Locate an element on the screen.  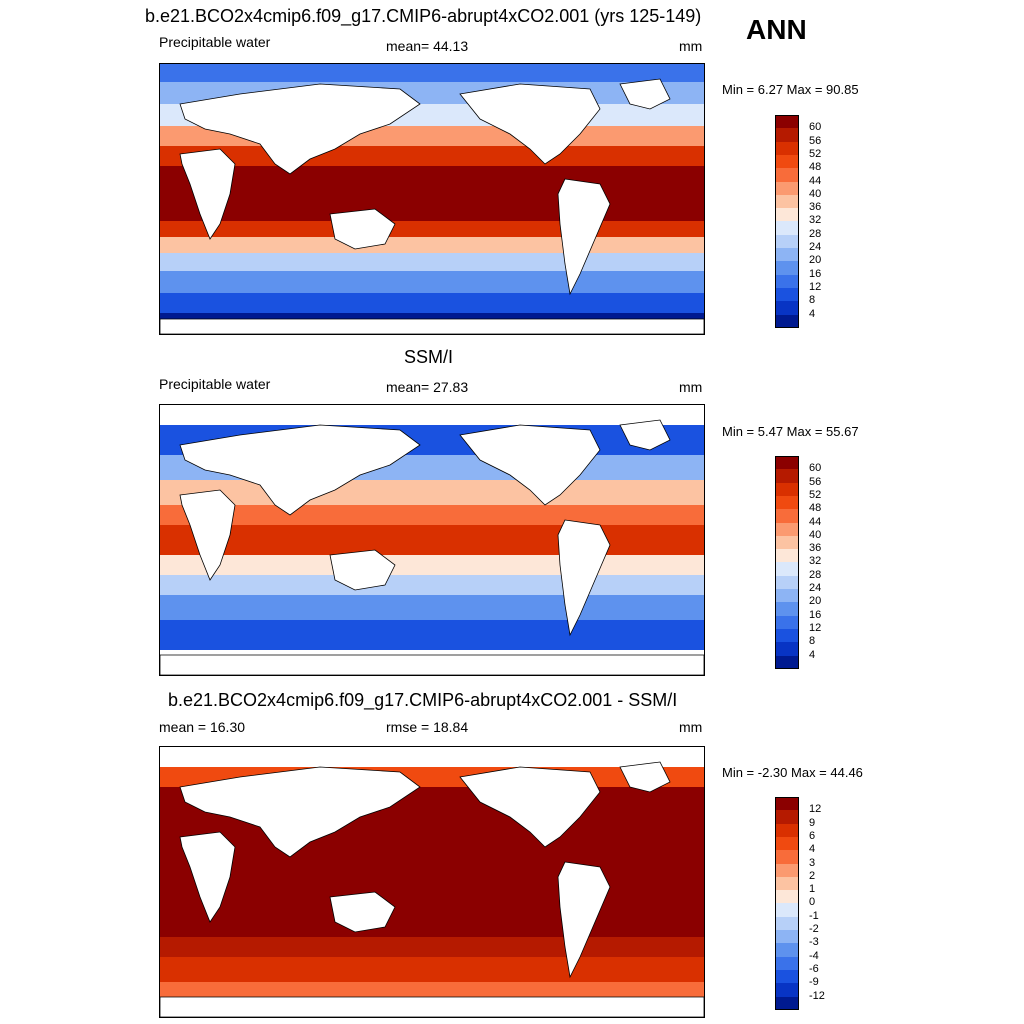
panel3-colorbar: 12 9 6 4 3 2 1 0 -1 -2 -3 -4 -6 -9 -12 is located at coordinates (805, 904).